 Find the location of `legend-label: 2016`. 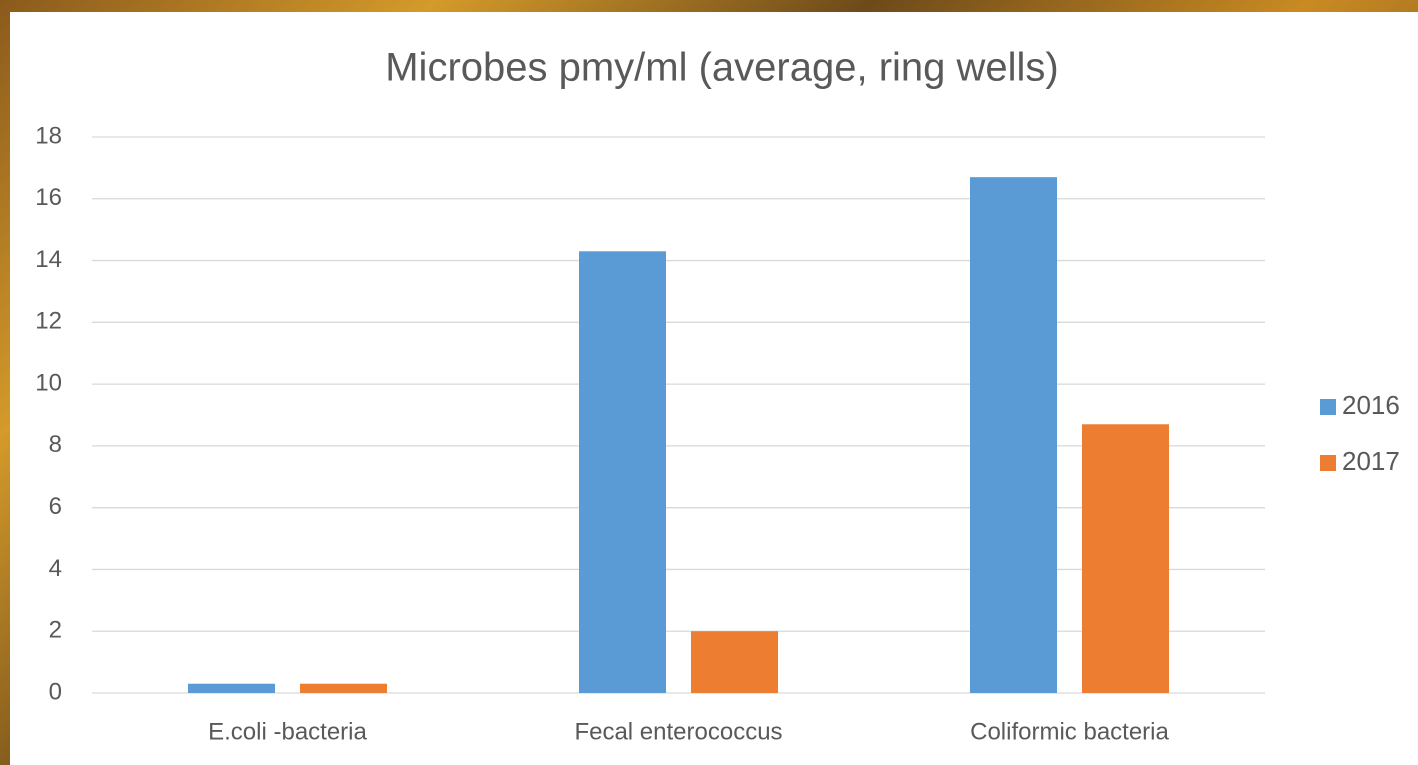

legend-label: 2016 is located at coordinates (1371, 405).